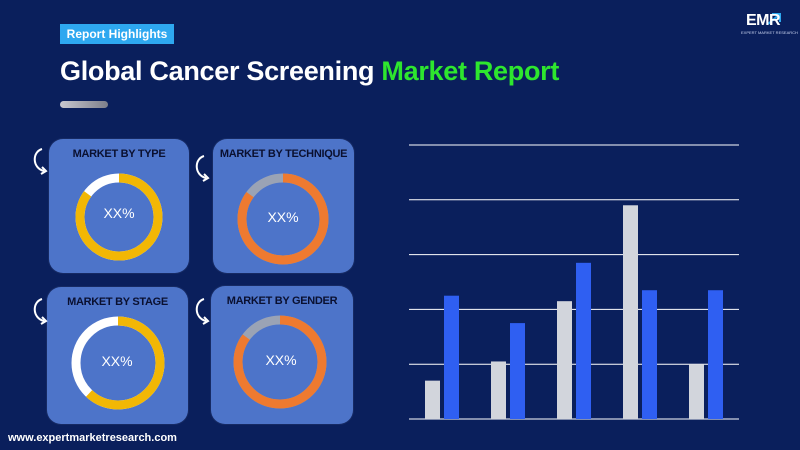  What do you see at coordinates (221, 71) in the screenshot?
I see `title-main: Global Cancer Screening` at bounding box center [221, 71].